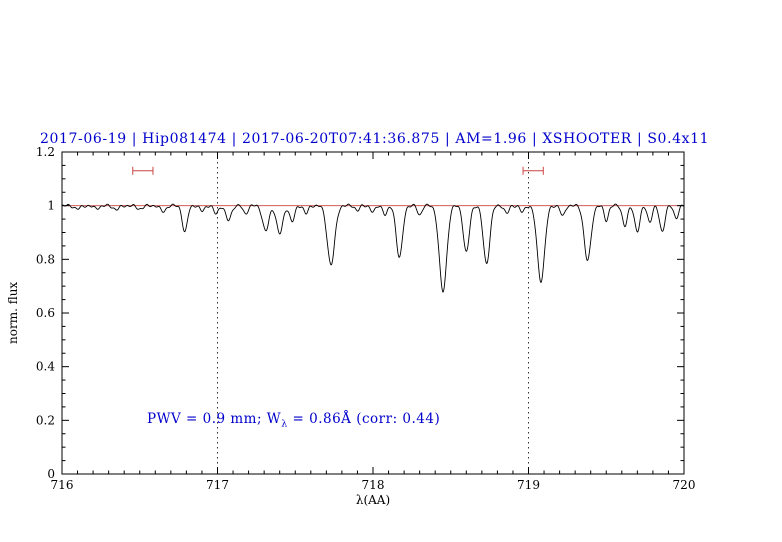 This screenshot has height=542, width=782. What do you see at coordinates (373, 485) in the screenshot?
I see `x-tick-label: 718` at bounding box center [373, 485].